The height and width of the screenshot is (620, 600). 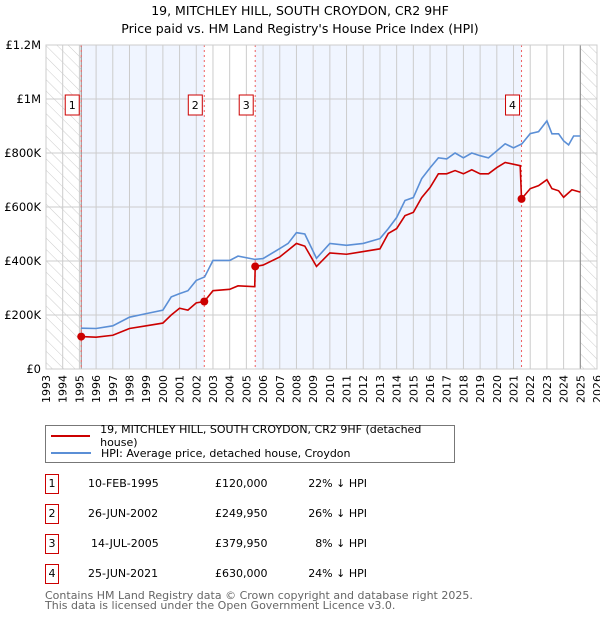 I want to click on x-tick-label: 2021, so click(x=514, y=389).